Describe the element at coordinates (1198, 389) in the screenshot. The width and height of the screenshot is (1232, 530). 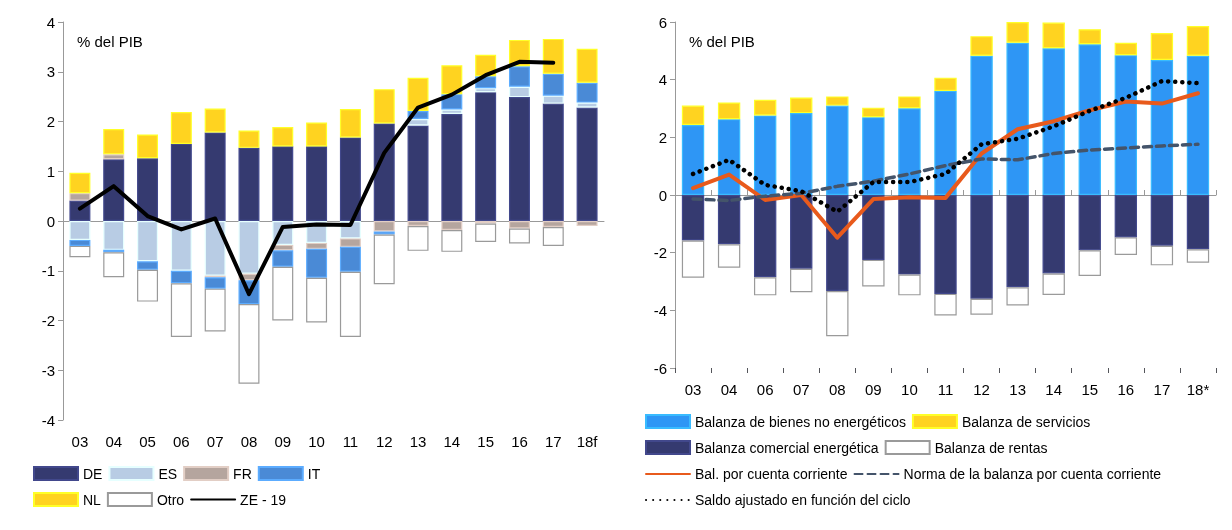
I see `x-tick-label: 18*` at that location.